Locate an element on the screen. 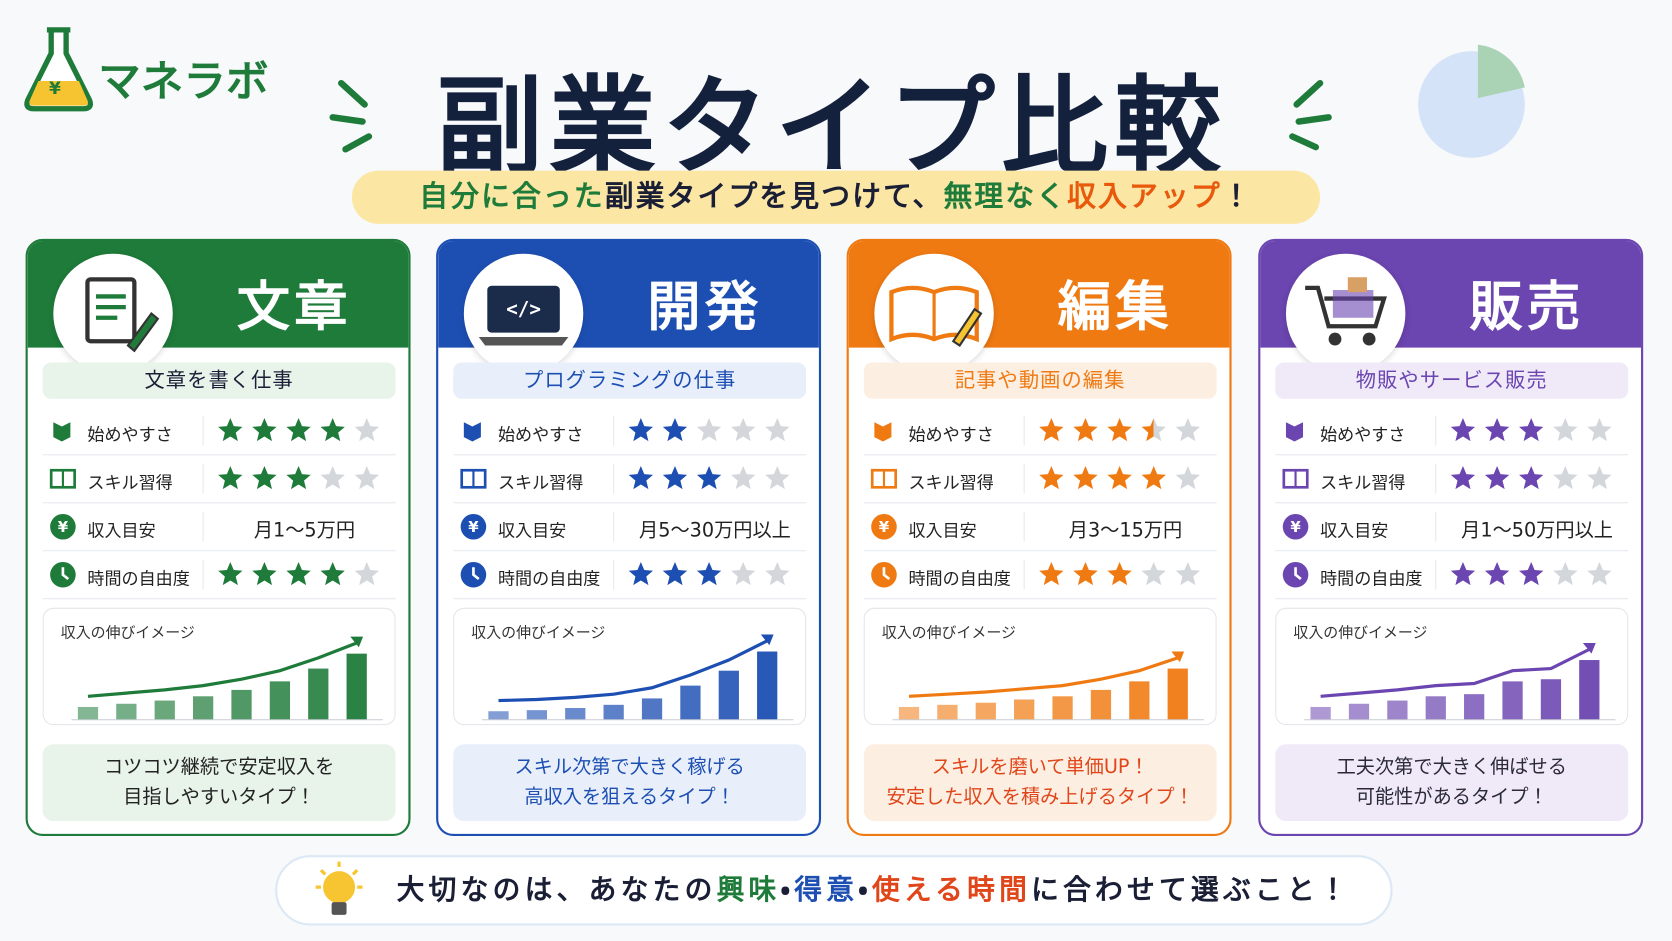 This screenshot has width=1672, height=941. text-segment: 収入アップ is located at coordinates (1144, 197).